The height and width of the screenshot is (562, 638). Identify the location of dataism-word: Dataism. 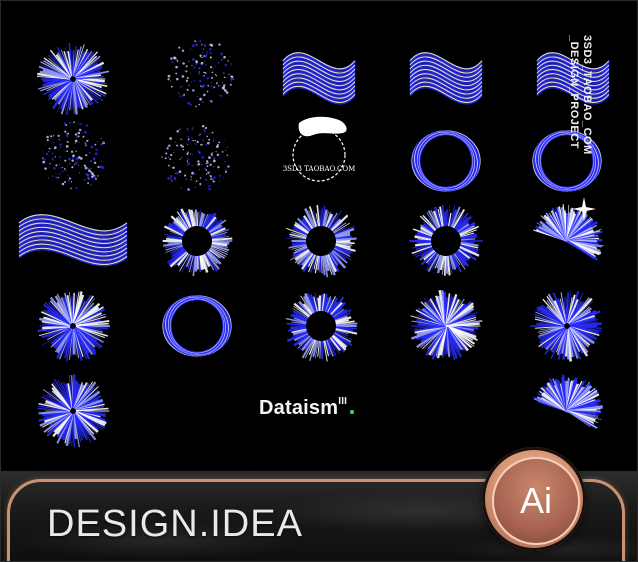
(299, 408).